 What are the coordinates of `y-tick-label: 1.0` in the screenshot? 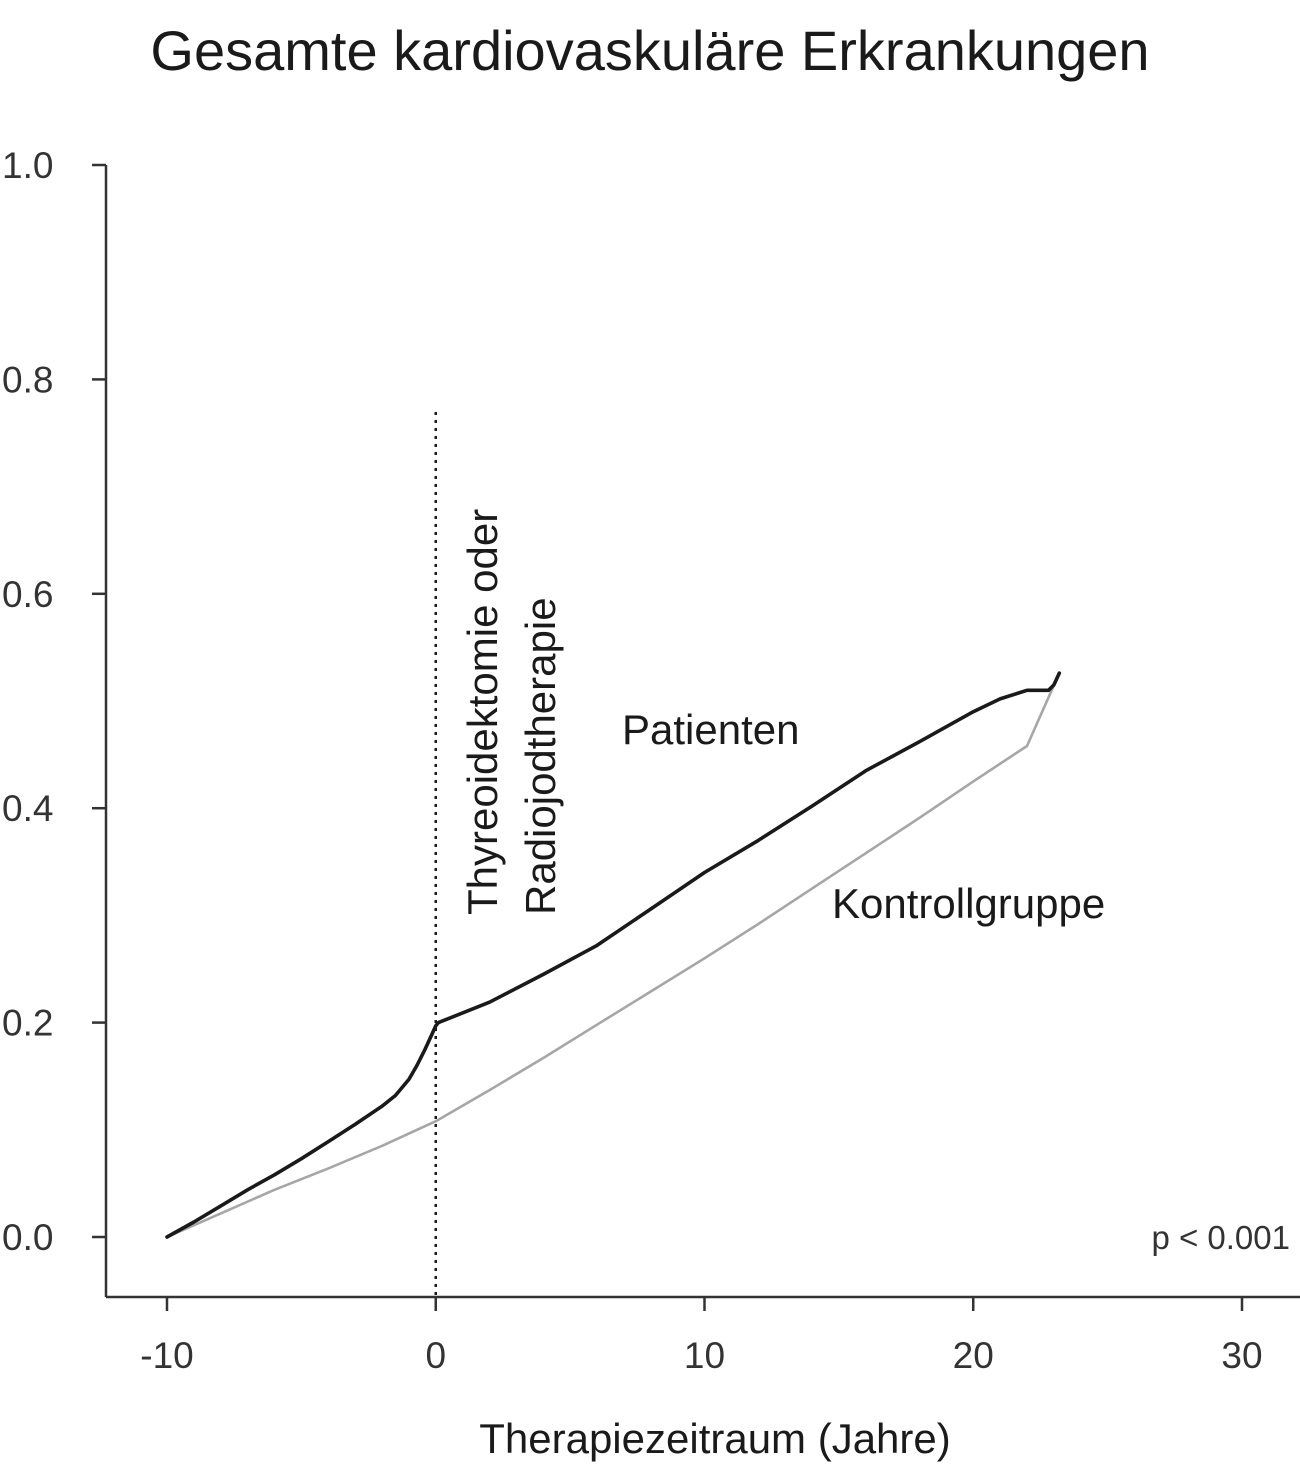 It's located at (27, 165).